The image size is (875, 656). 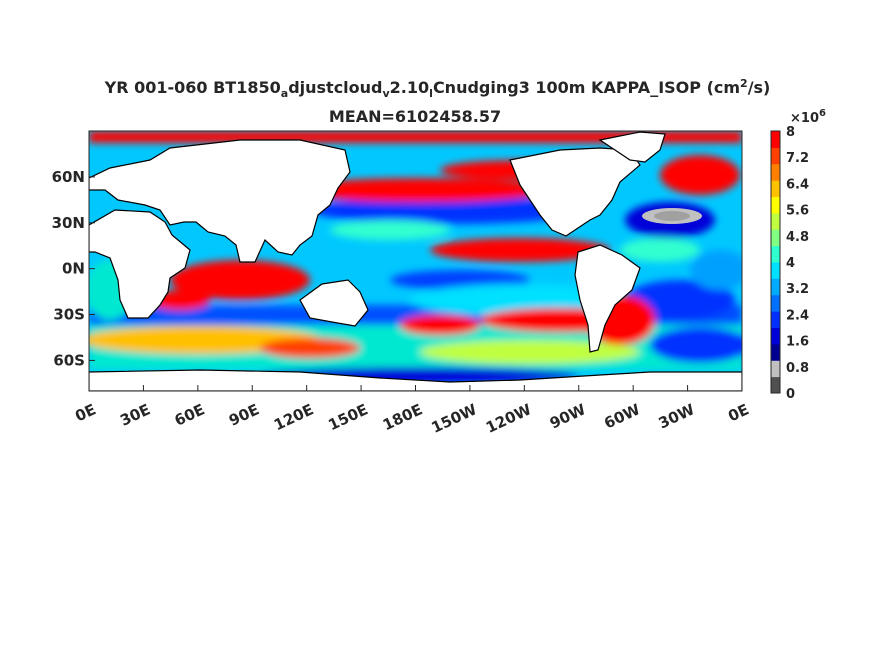 What do you see at coordinates (797, 342) in the screenshot?
I see `colorbar-tick-label: 1.6` at bounding box center [797, 342].